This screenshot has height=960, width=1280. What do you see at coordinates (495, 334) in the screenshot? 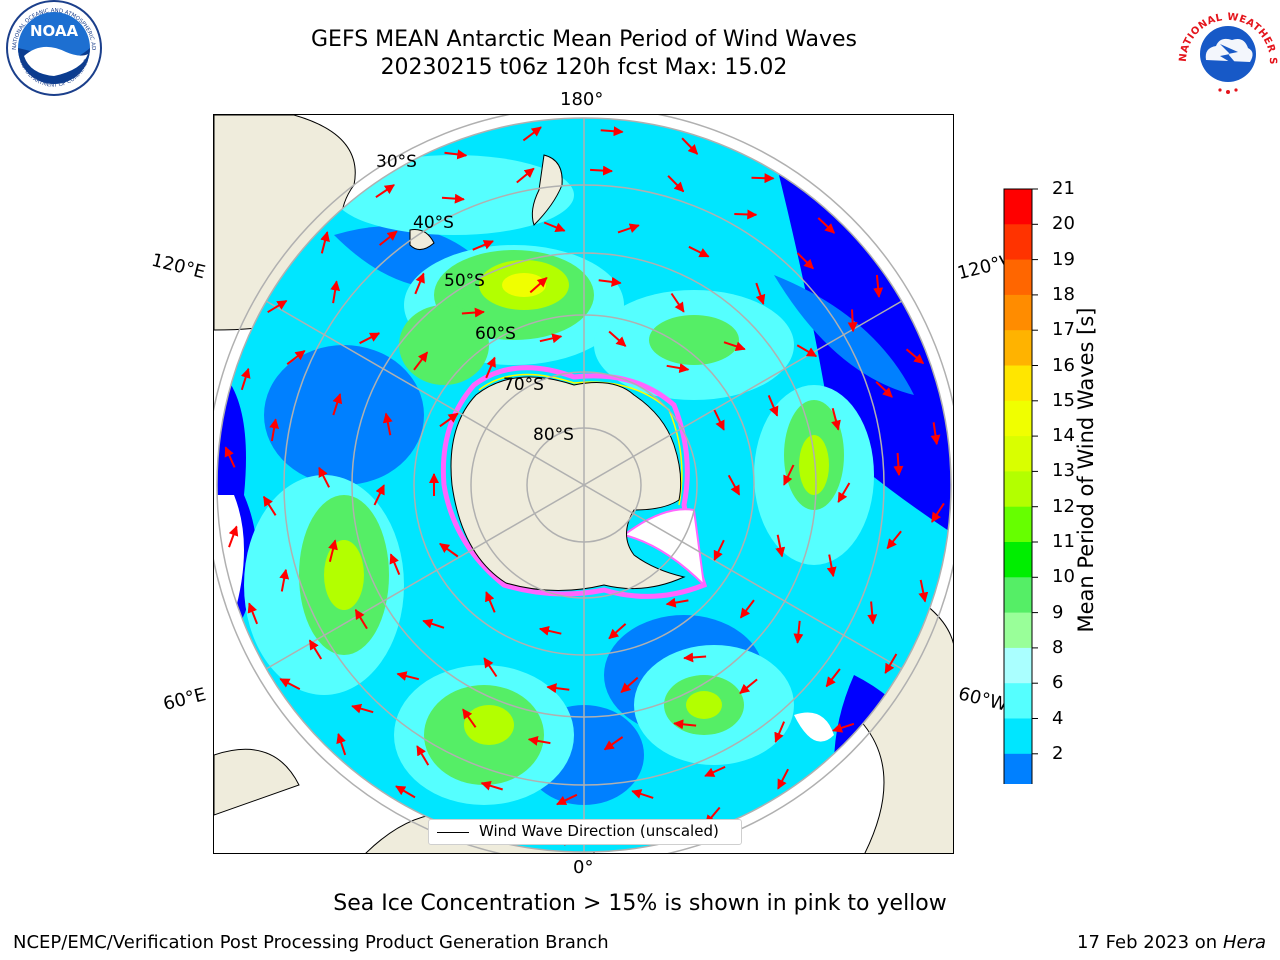
I see `lat-label-60s: 60°S` at bounding box center [495, 334].